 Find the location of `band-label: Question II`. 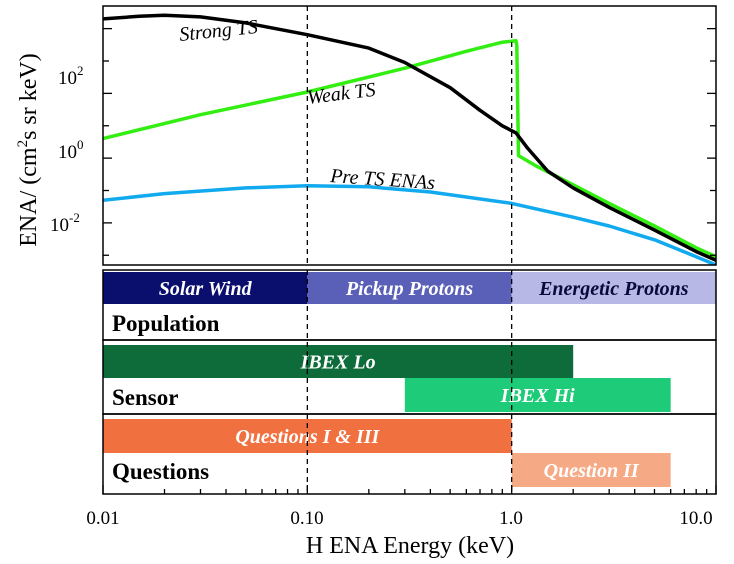

band-label: Question II is located at coordinates (592, 471).